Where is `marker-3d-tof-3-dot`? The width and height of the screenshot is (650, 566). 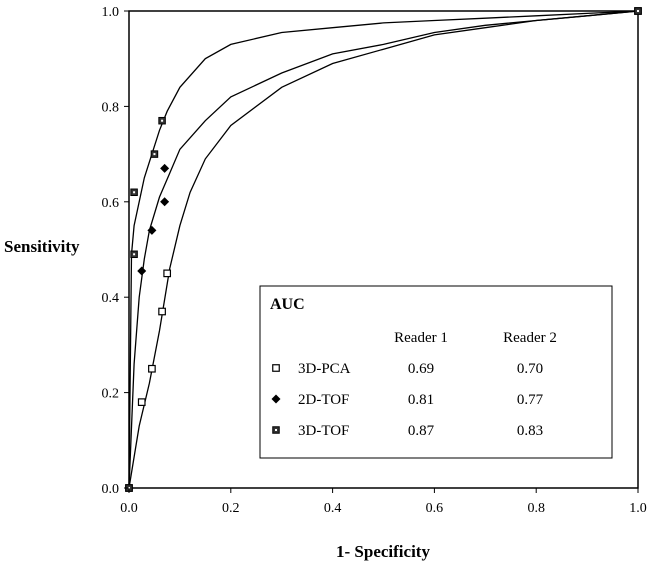 marker-3d-tof-3-dot is located at coordinates (154, 154).